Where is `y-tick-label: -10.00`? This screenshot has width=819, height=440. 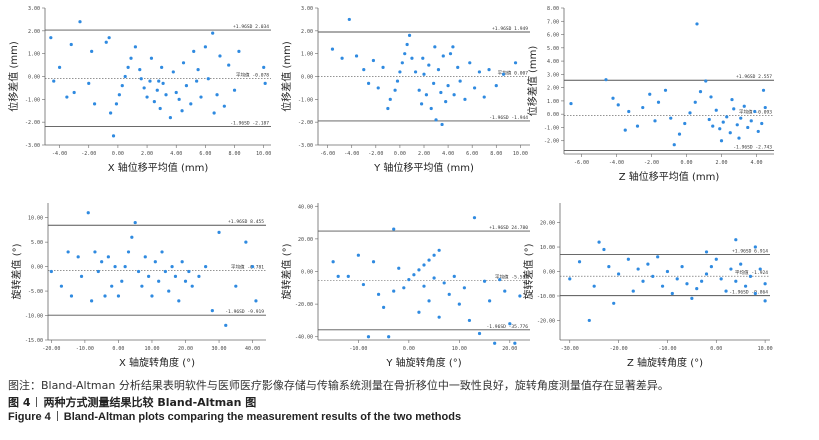
y-tick-label: -10.00 is located at coordinates (546, 297).